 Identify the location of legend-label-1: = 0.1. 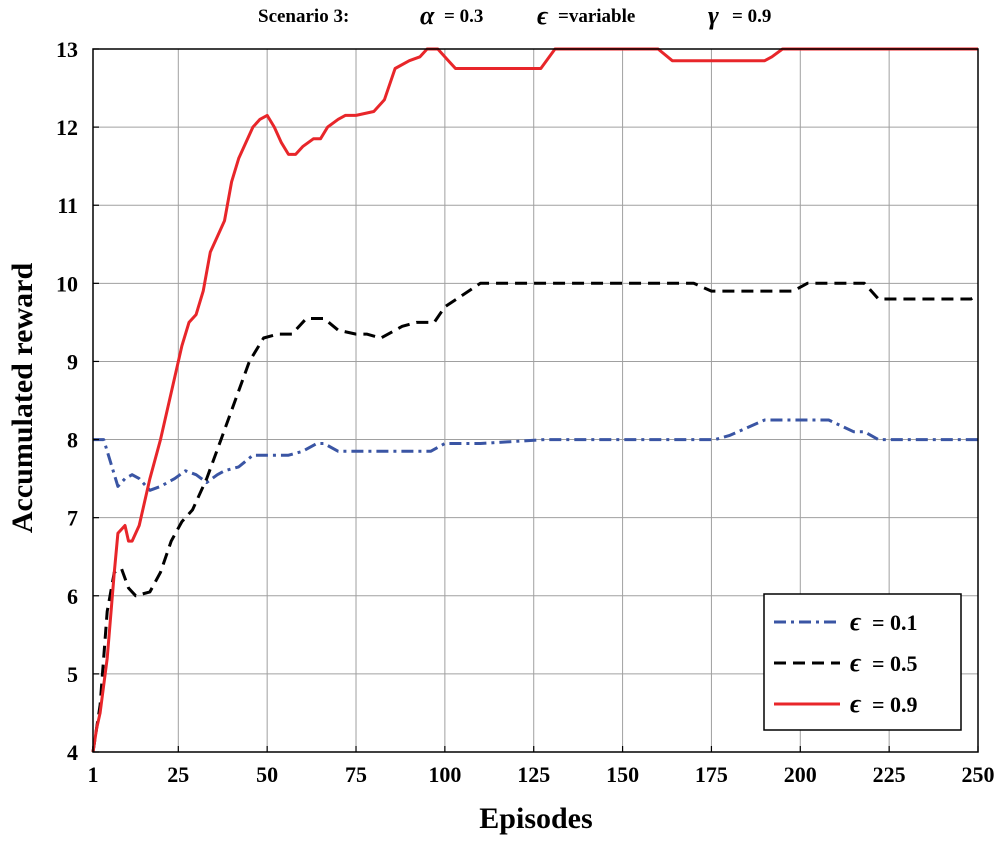
(895, 622).